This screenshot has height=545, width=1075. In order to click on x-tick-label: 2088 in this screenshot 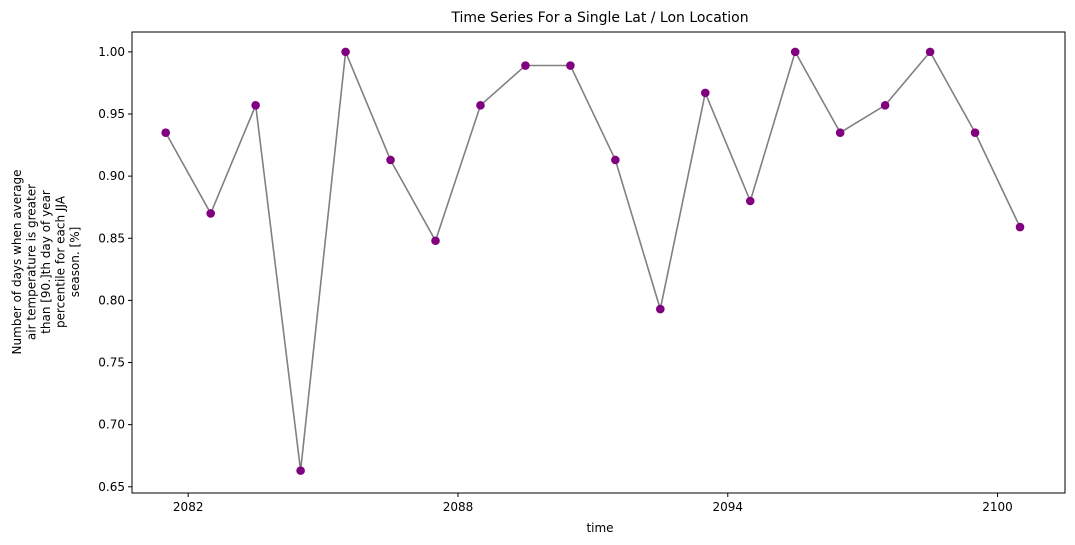, I will do `click(458, 507)`.